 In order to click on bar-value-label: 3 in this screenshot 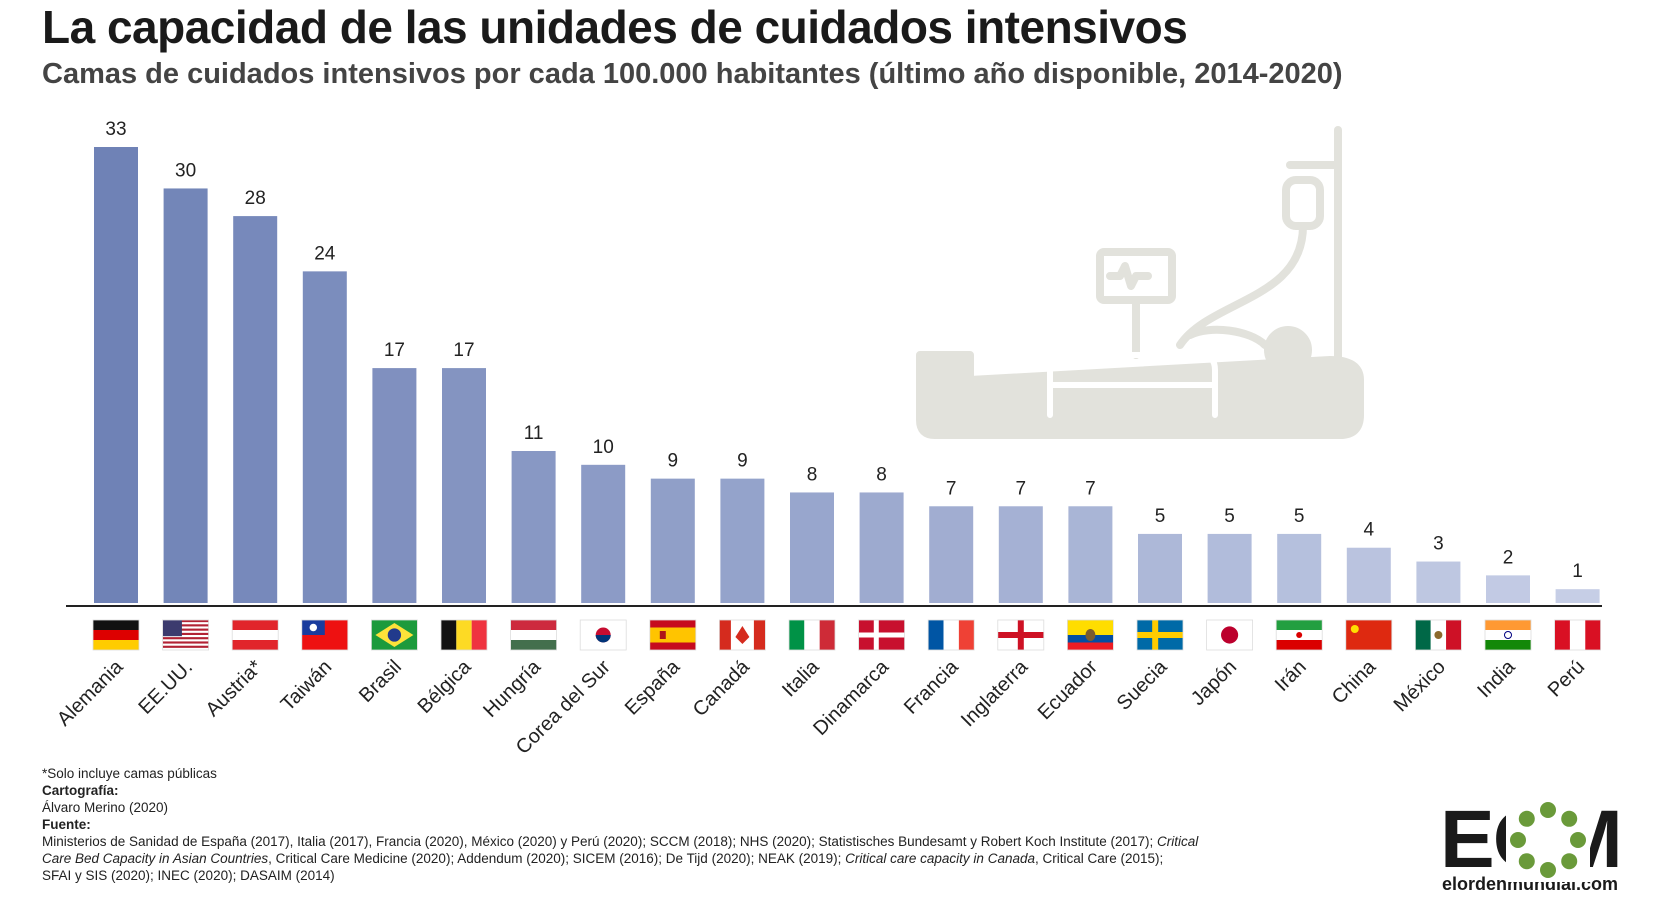, I will do `click(1438, 544)`.